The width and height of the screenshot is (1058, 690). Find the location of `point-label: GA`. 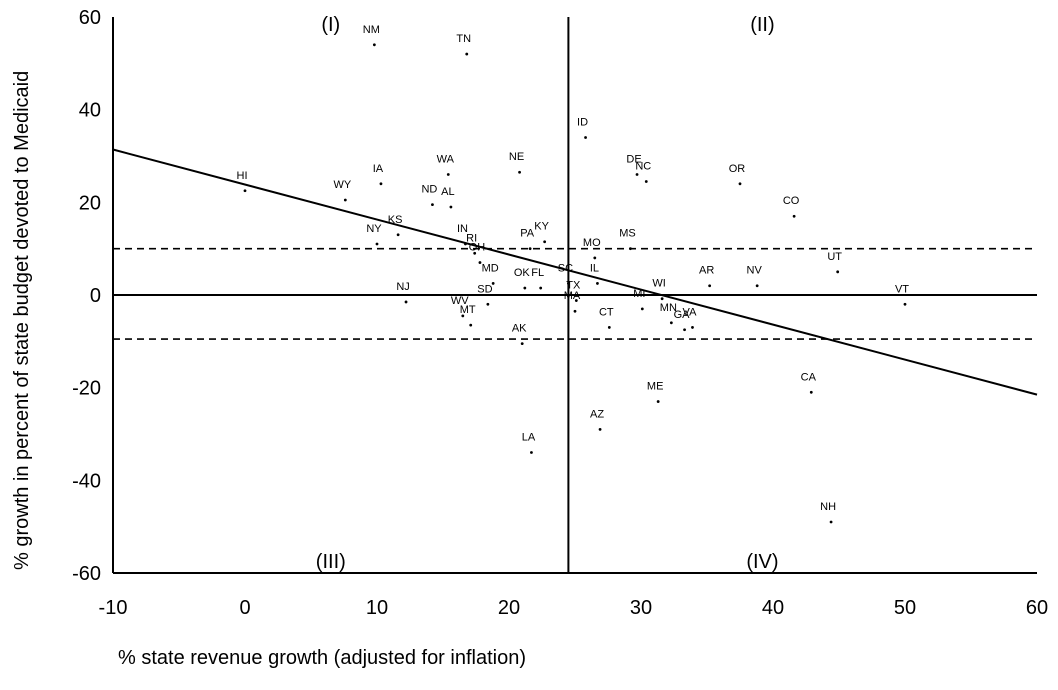

point-label: GA is located at coordinates (682, 315).